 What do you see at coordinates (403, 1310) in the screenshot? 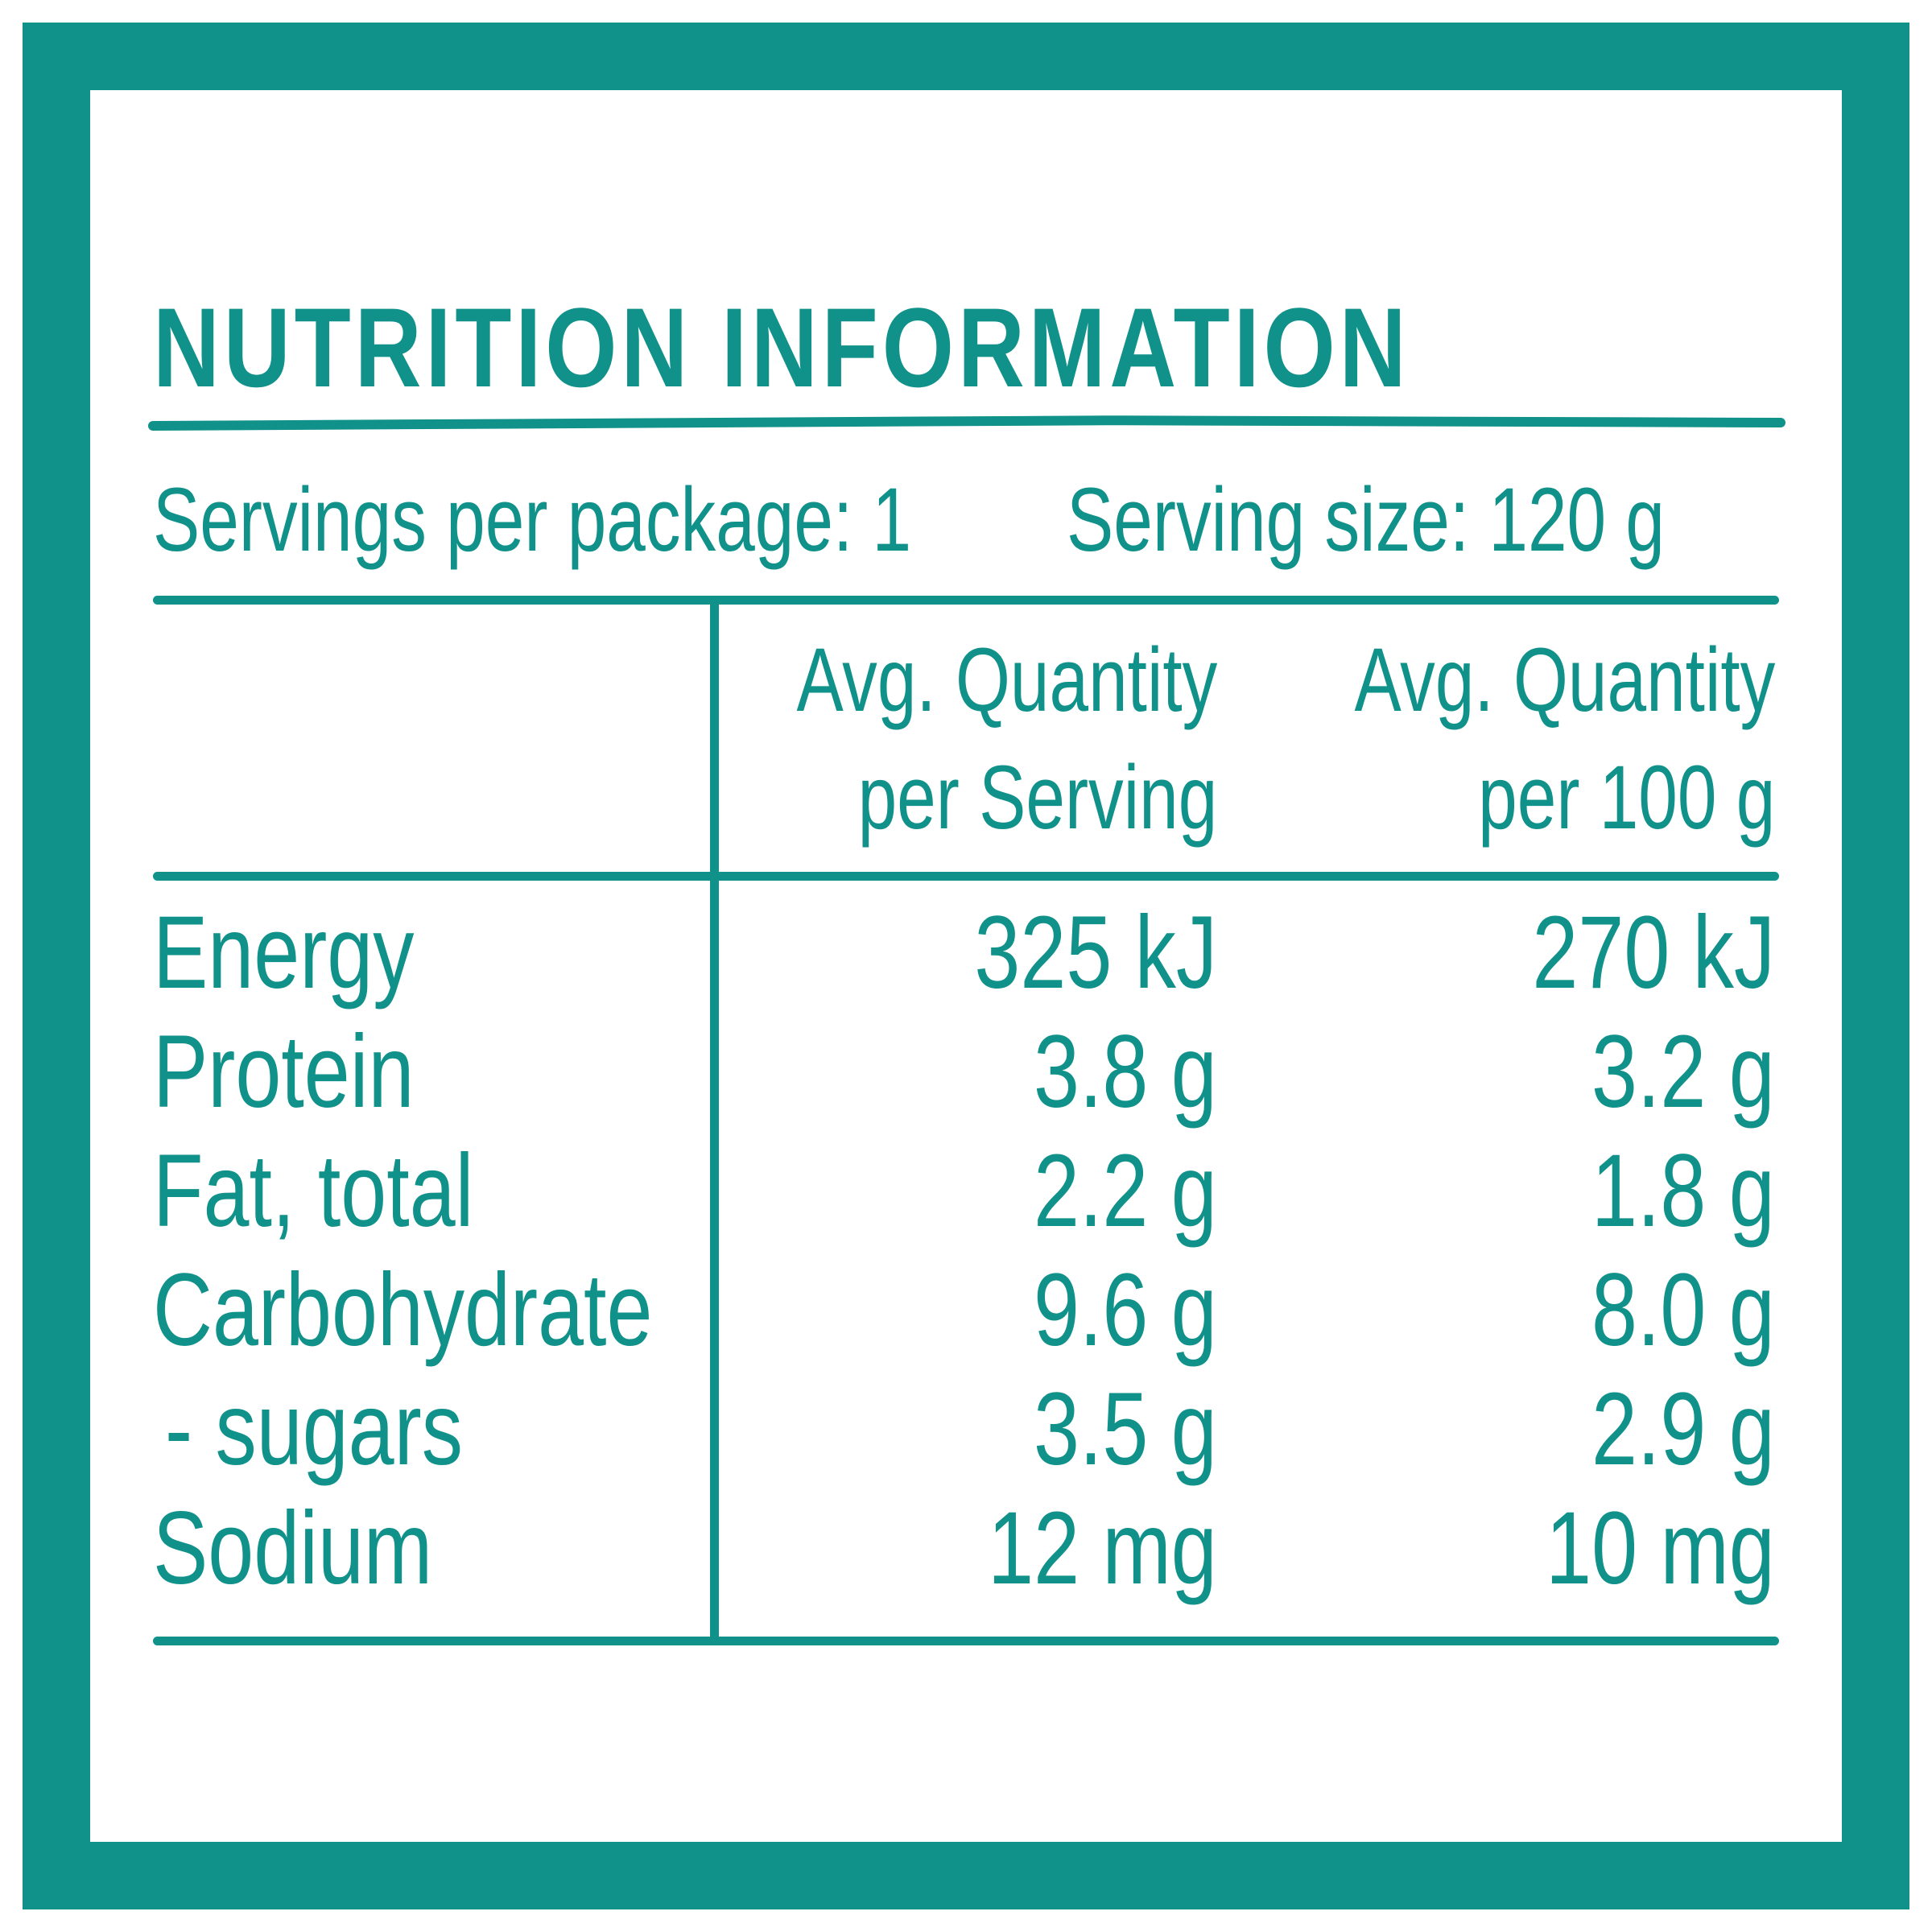
I see `nutrient-name: Carbohydrate` at bounding box center [403, 1310].